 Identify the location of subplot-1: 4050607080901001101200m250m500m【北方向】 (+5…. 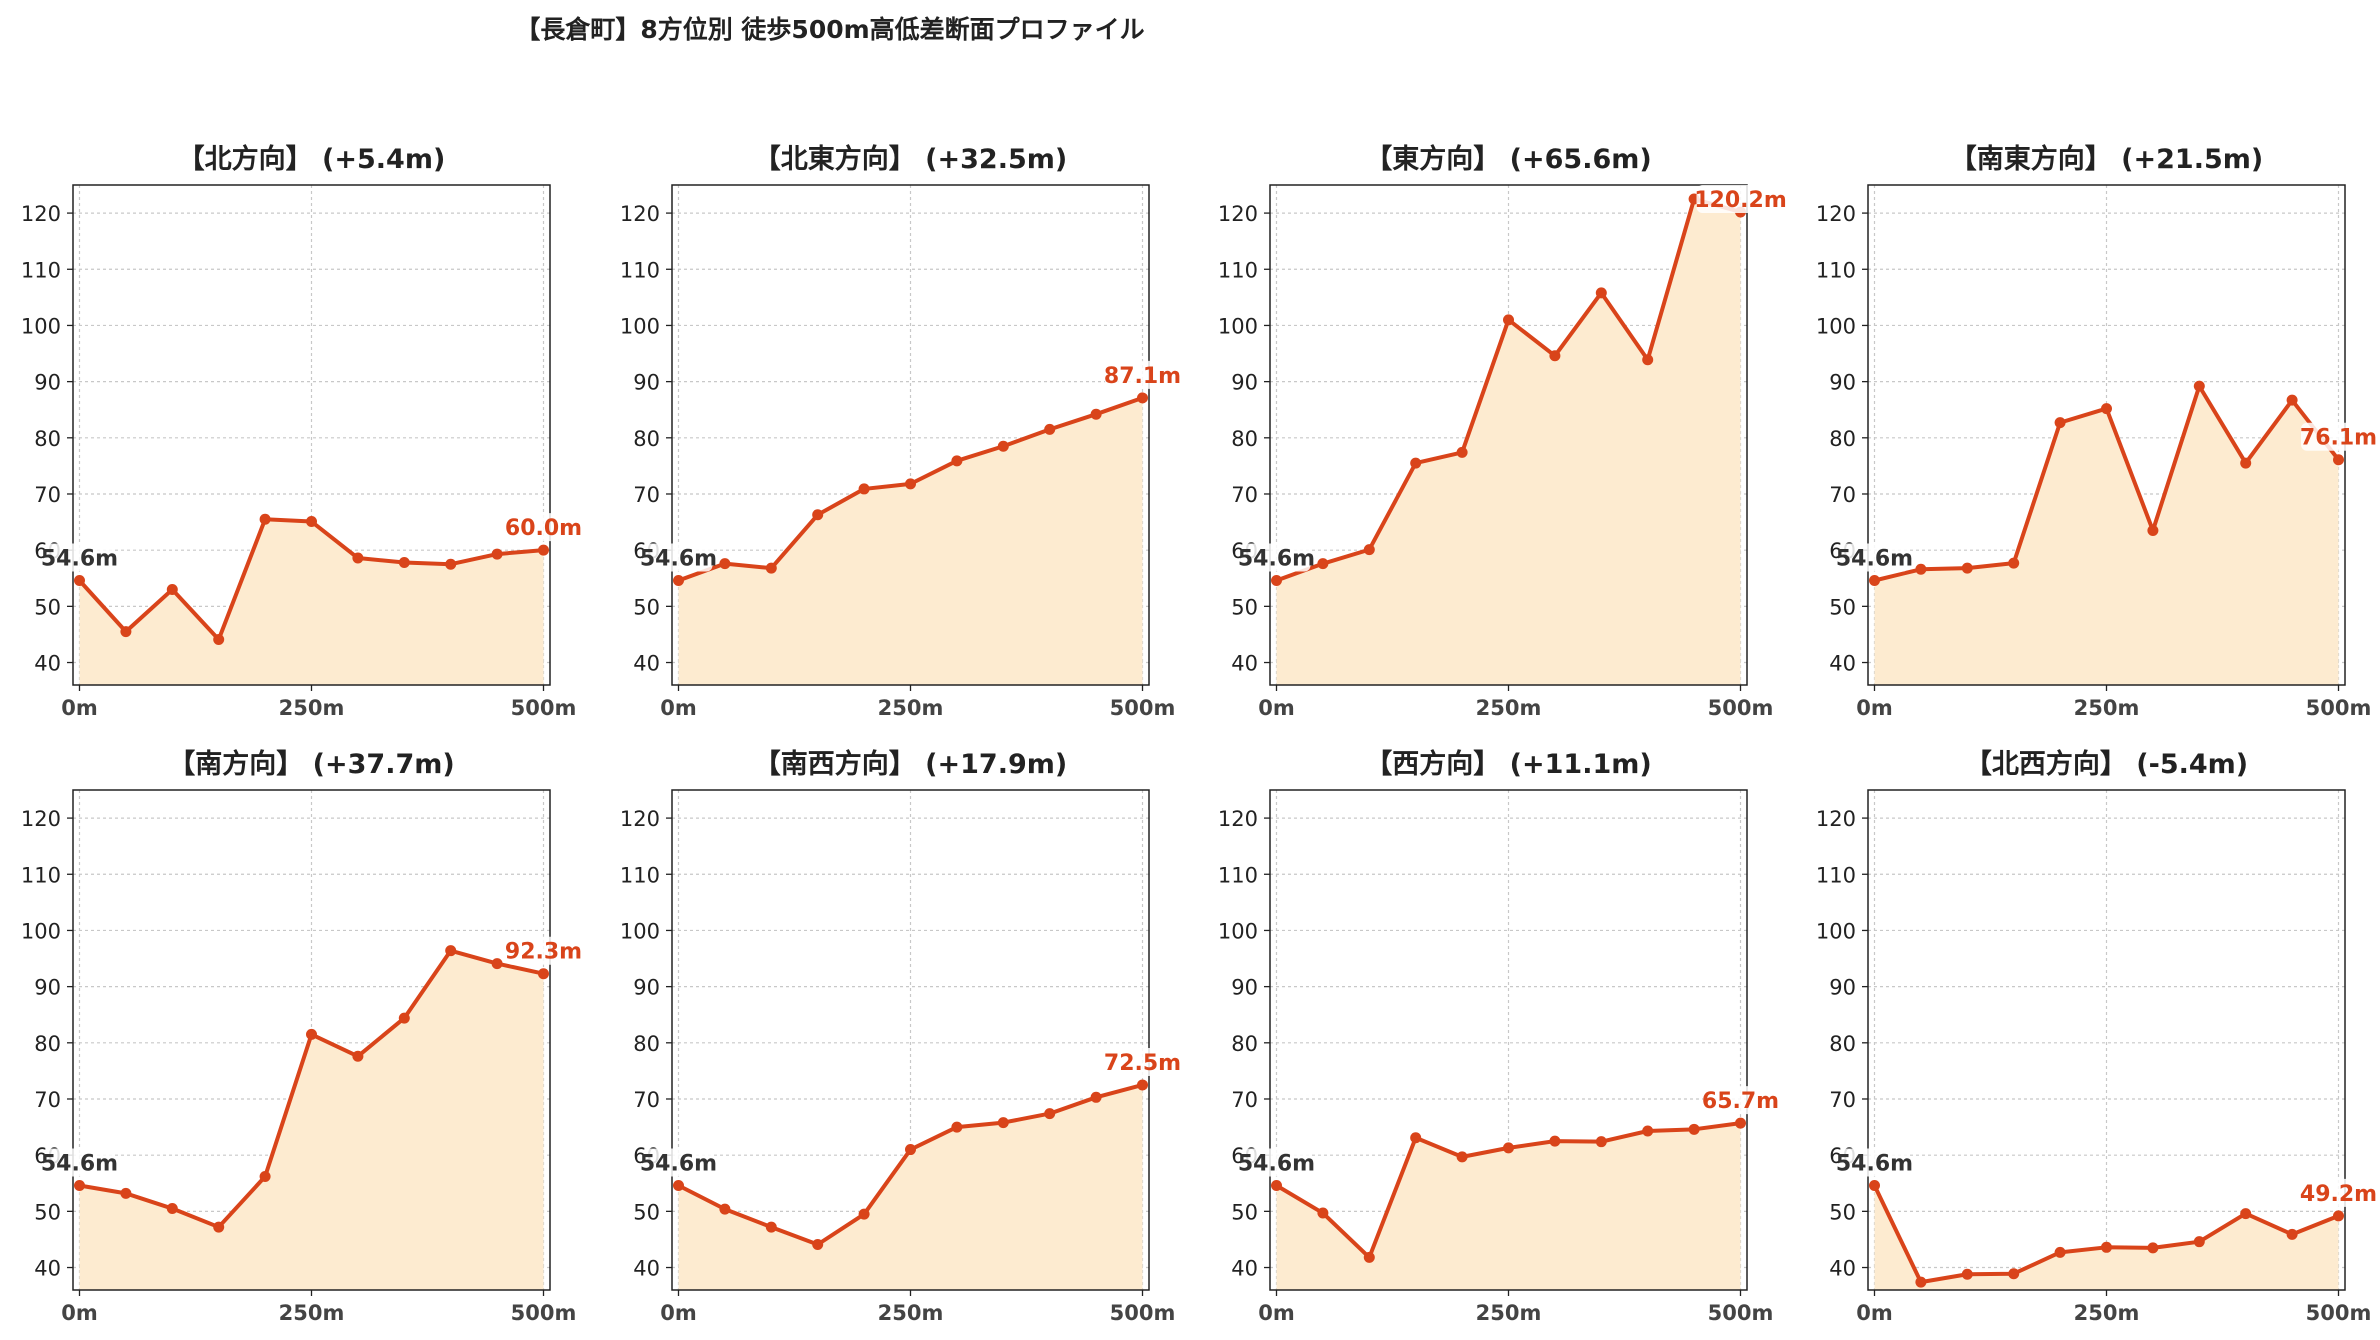
(301, 431).